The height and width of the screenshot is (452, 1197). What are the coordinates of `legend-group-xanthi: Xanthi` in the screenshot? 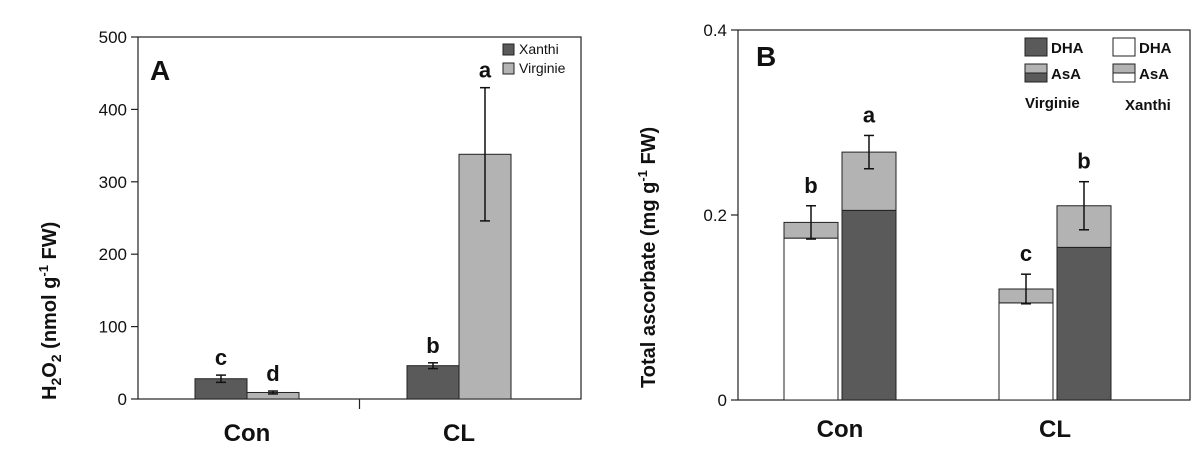 It's located at (1148, 105).